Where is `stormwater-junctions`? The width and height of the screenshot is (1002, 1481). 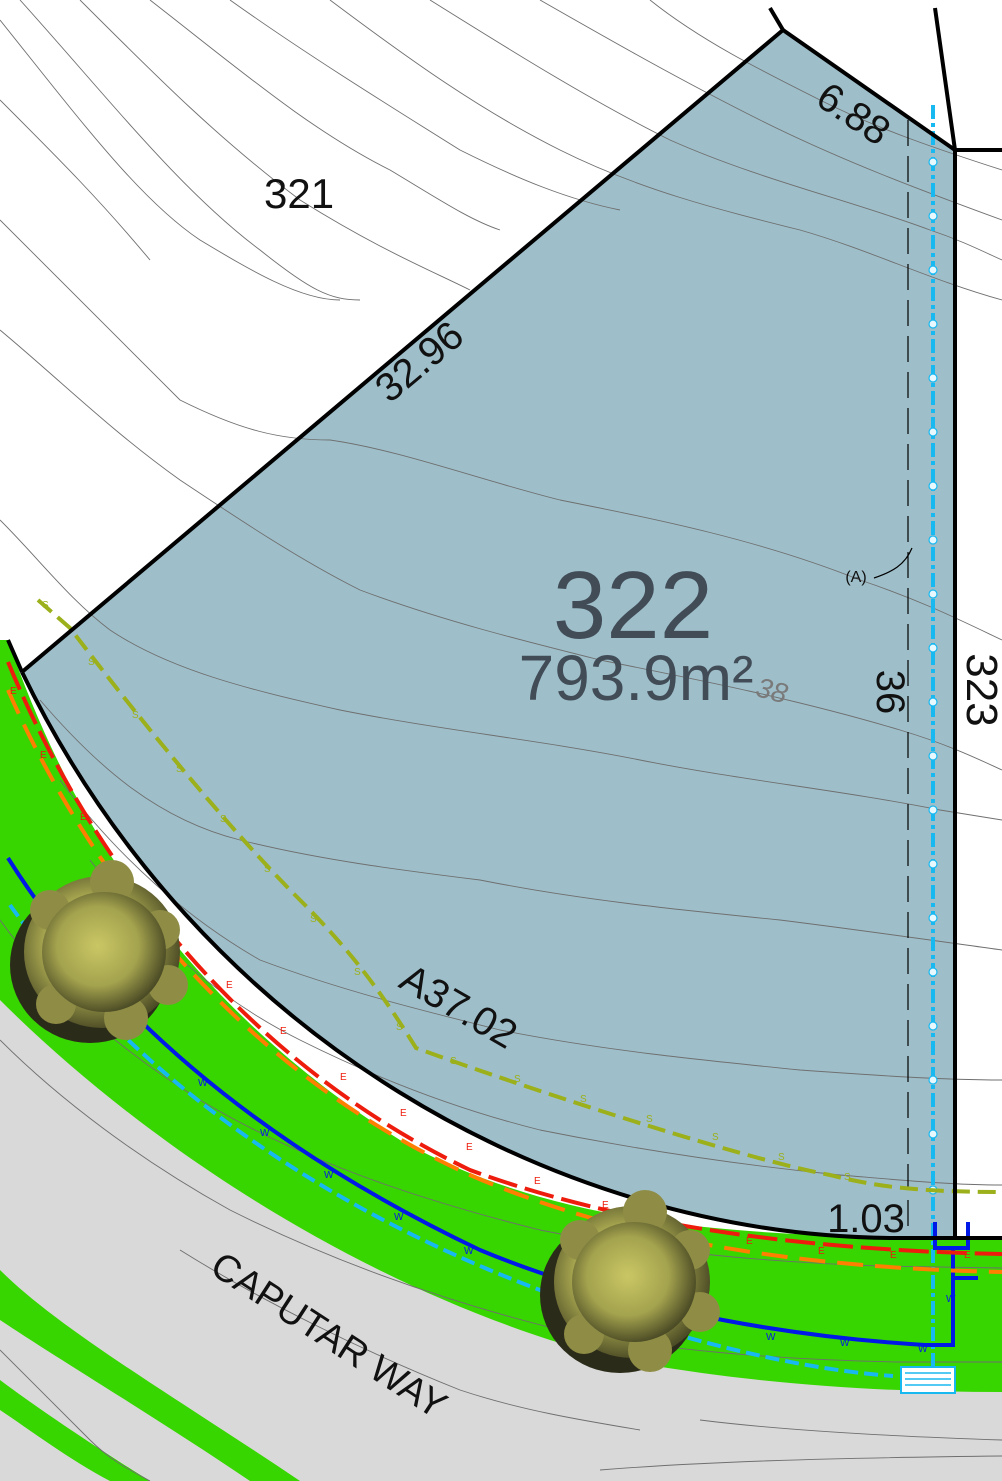
stormwater-junctions is located at coordinates (933, 676).